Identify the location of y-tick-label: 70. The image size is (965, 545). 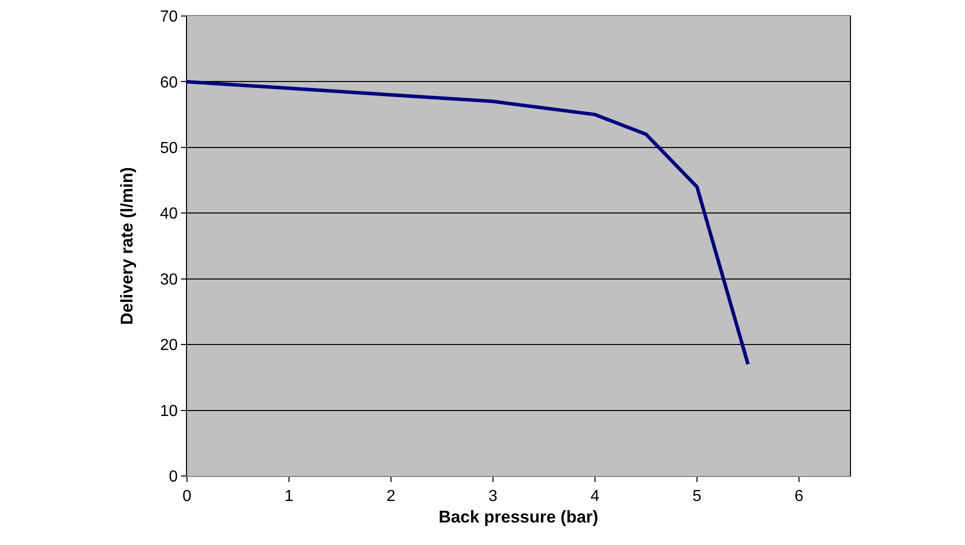
(169, 17).